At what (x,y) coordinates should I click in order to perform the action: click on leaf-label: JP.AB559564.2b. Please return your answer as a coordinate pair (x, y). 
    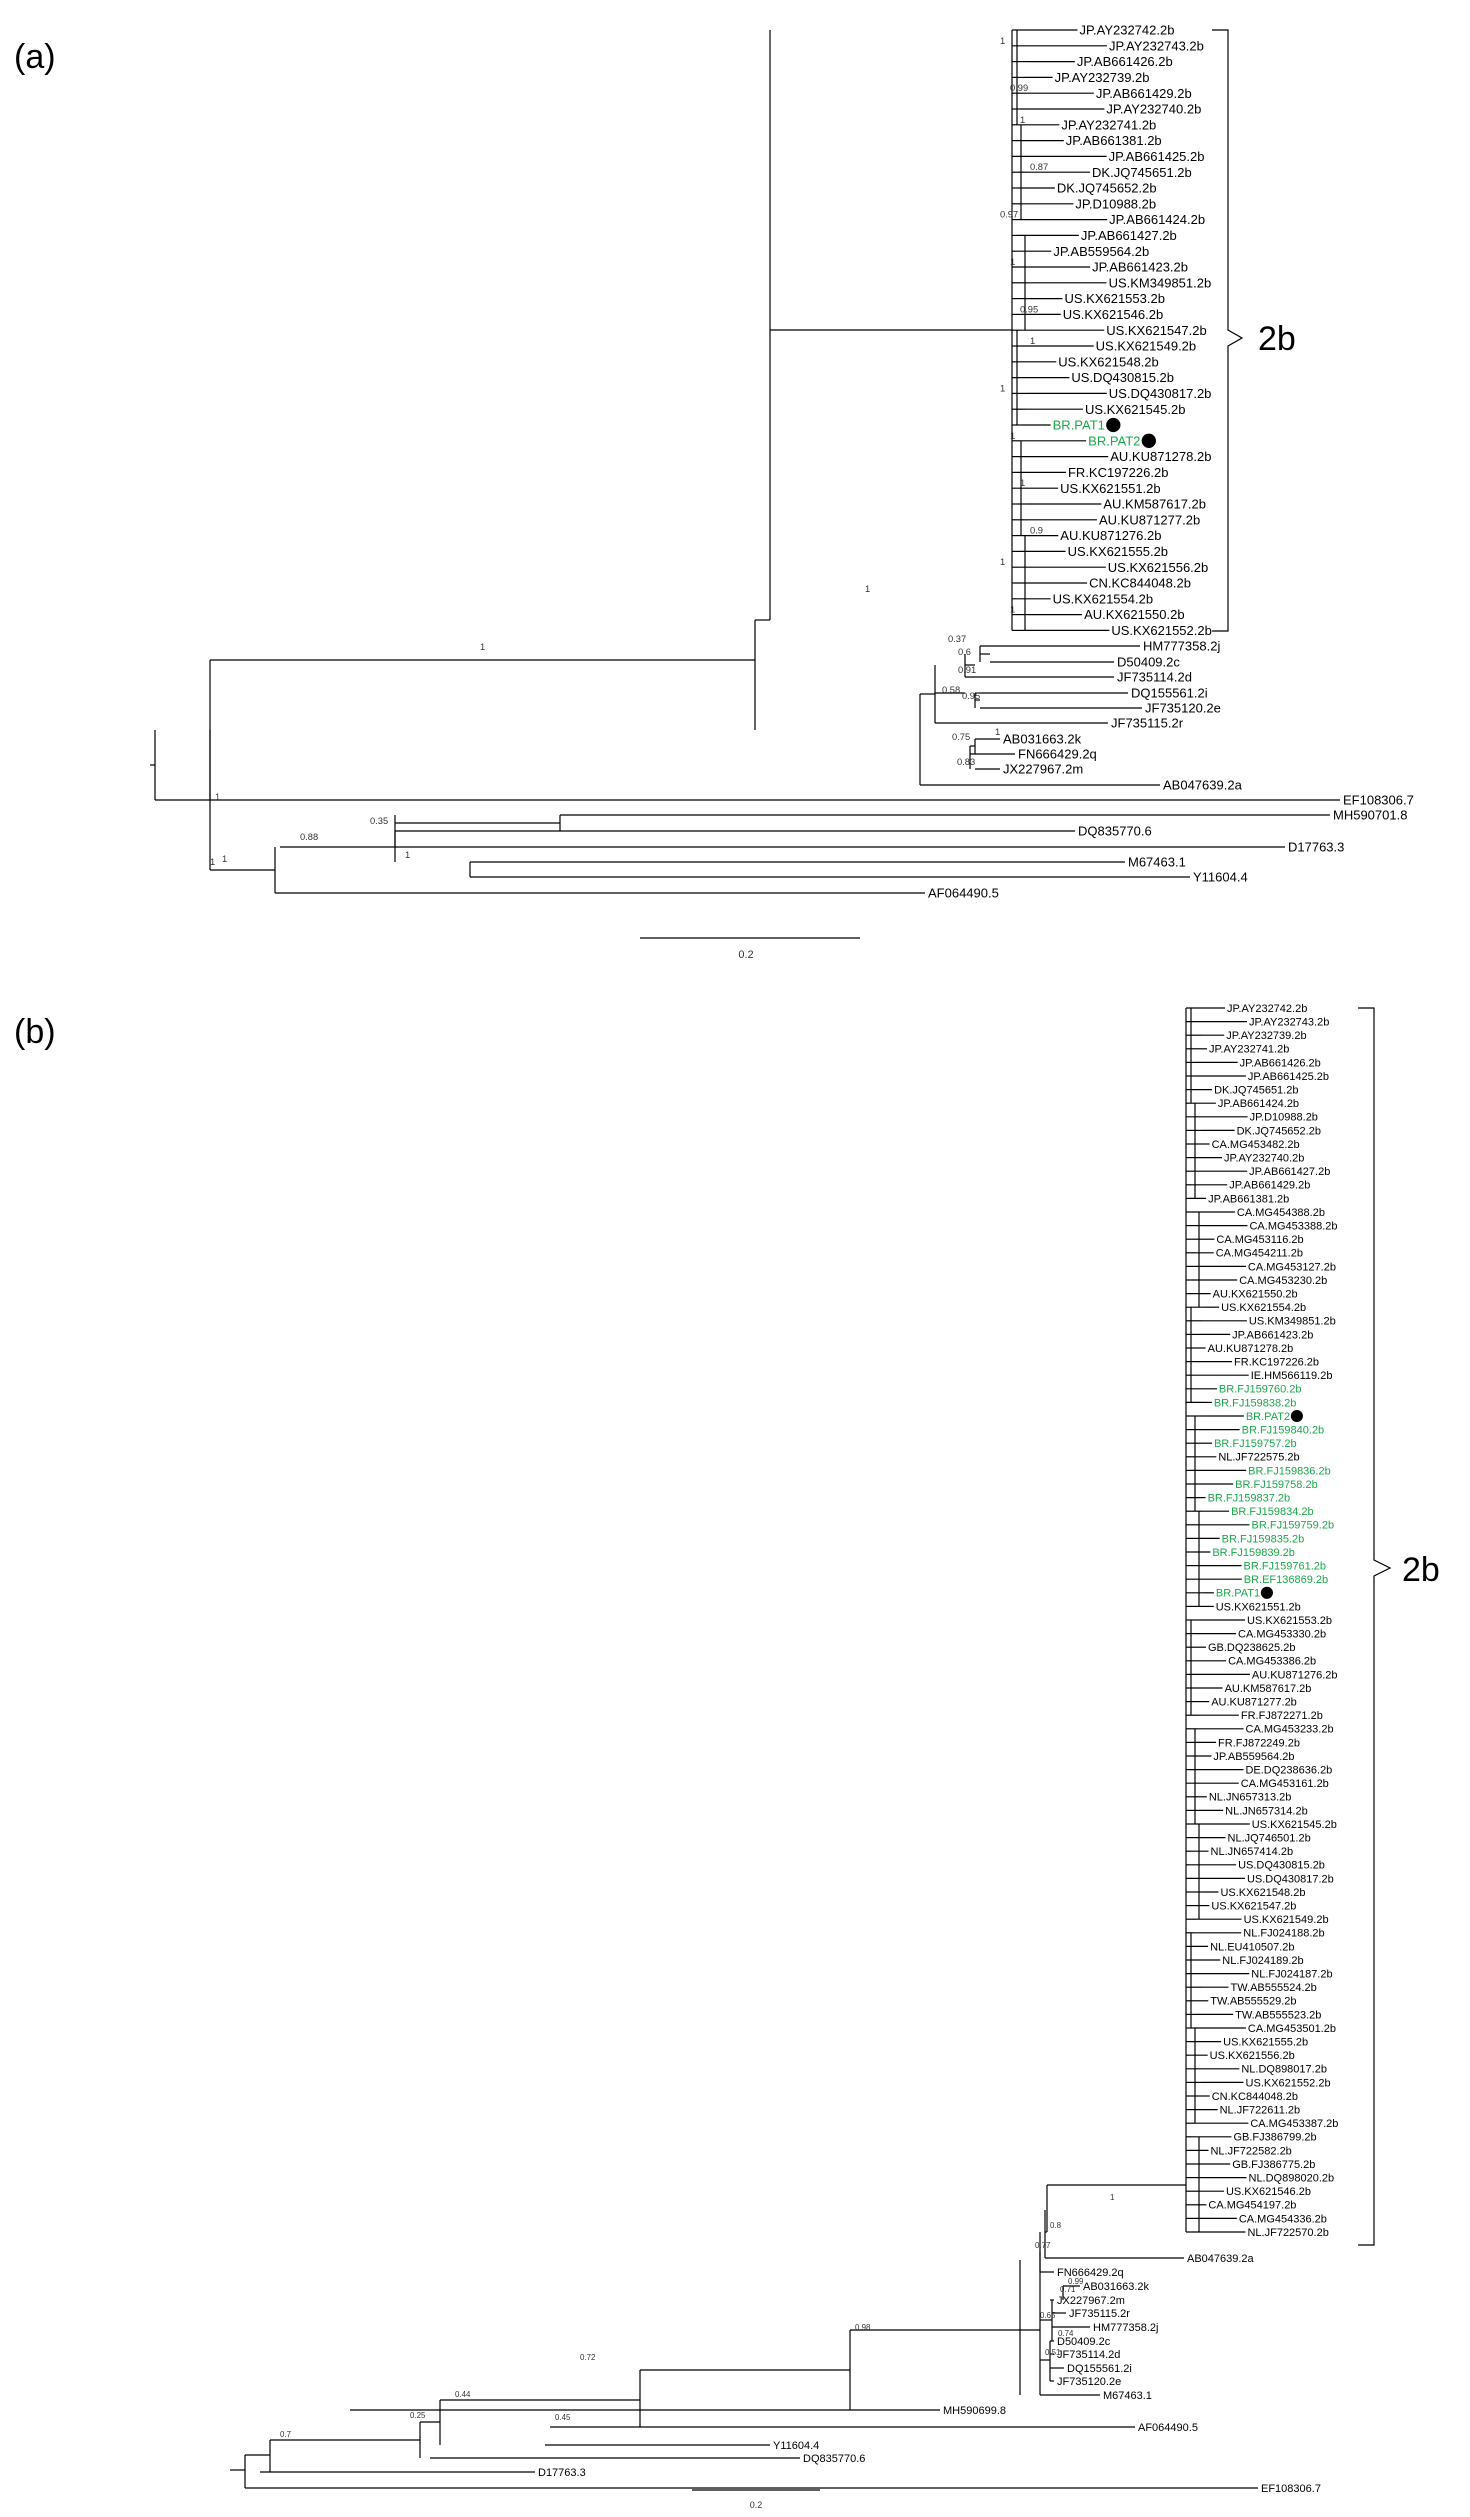
    Looking at the image, I should click on (1253, 1757).